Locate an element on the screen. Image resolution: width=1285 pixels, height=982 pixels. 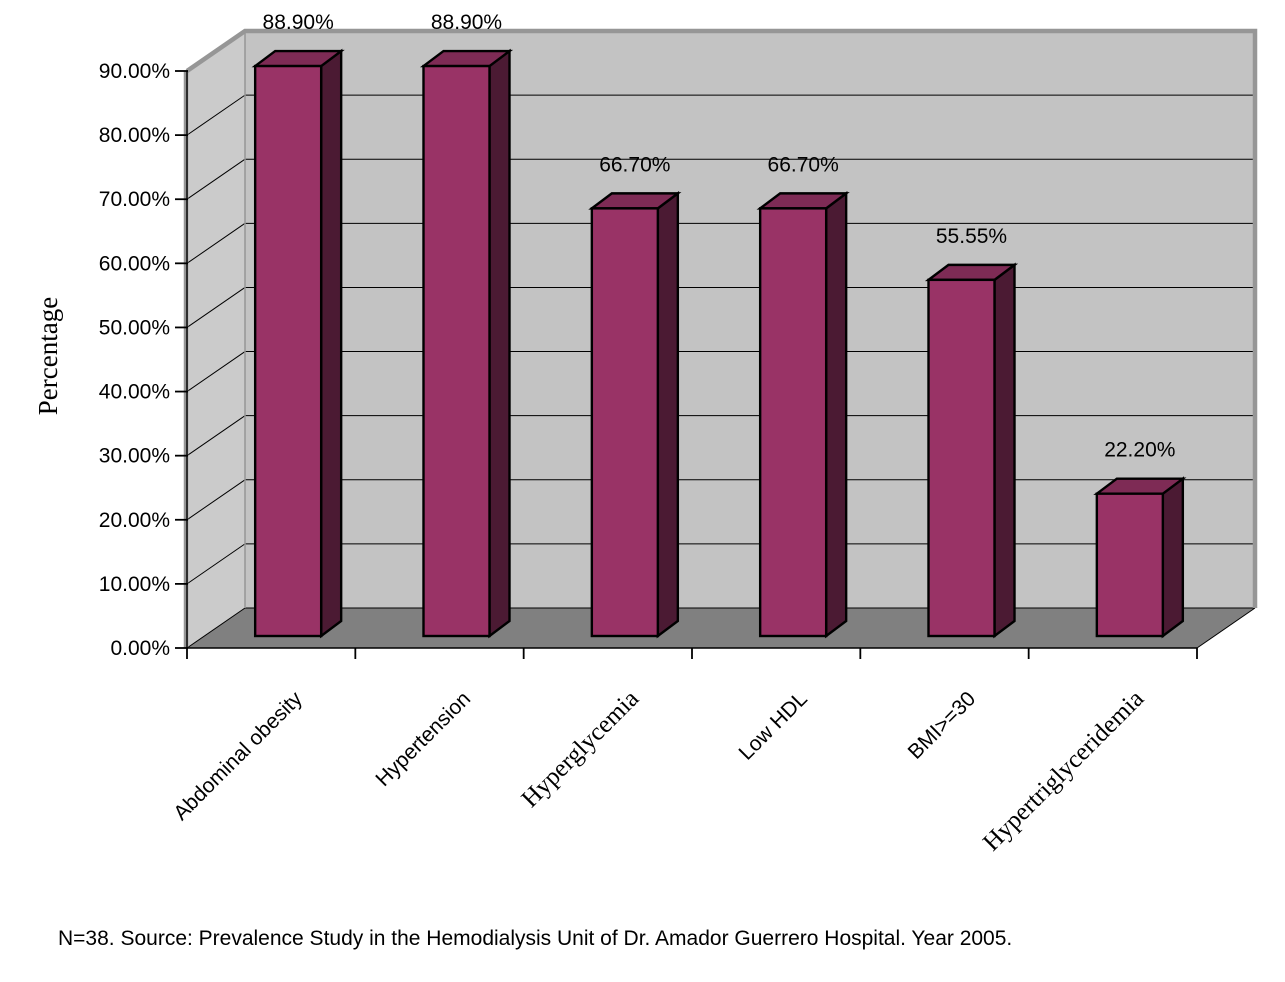
y-tick-label: 50.00% is located at coordinates (134, 327).